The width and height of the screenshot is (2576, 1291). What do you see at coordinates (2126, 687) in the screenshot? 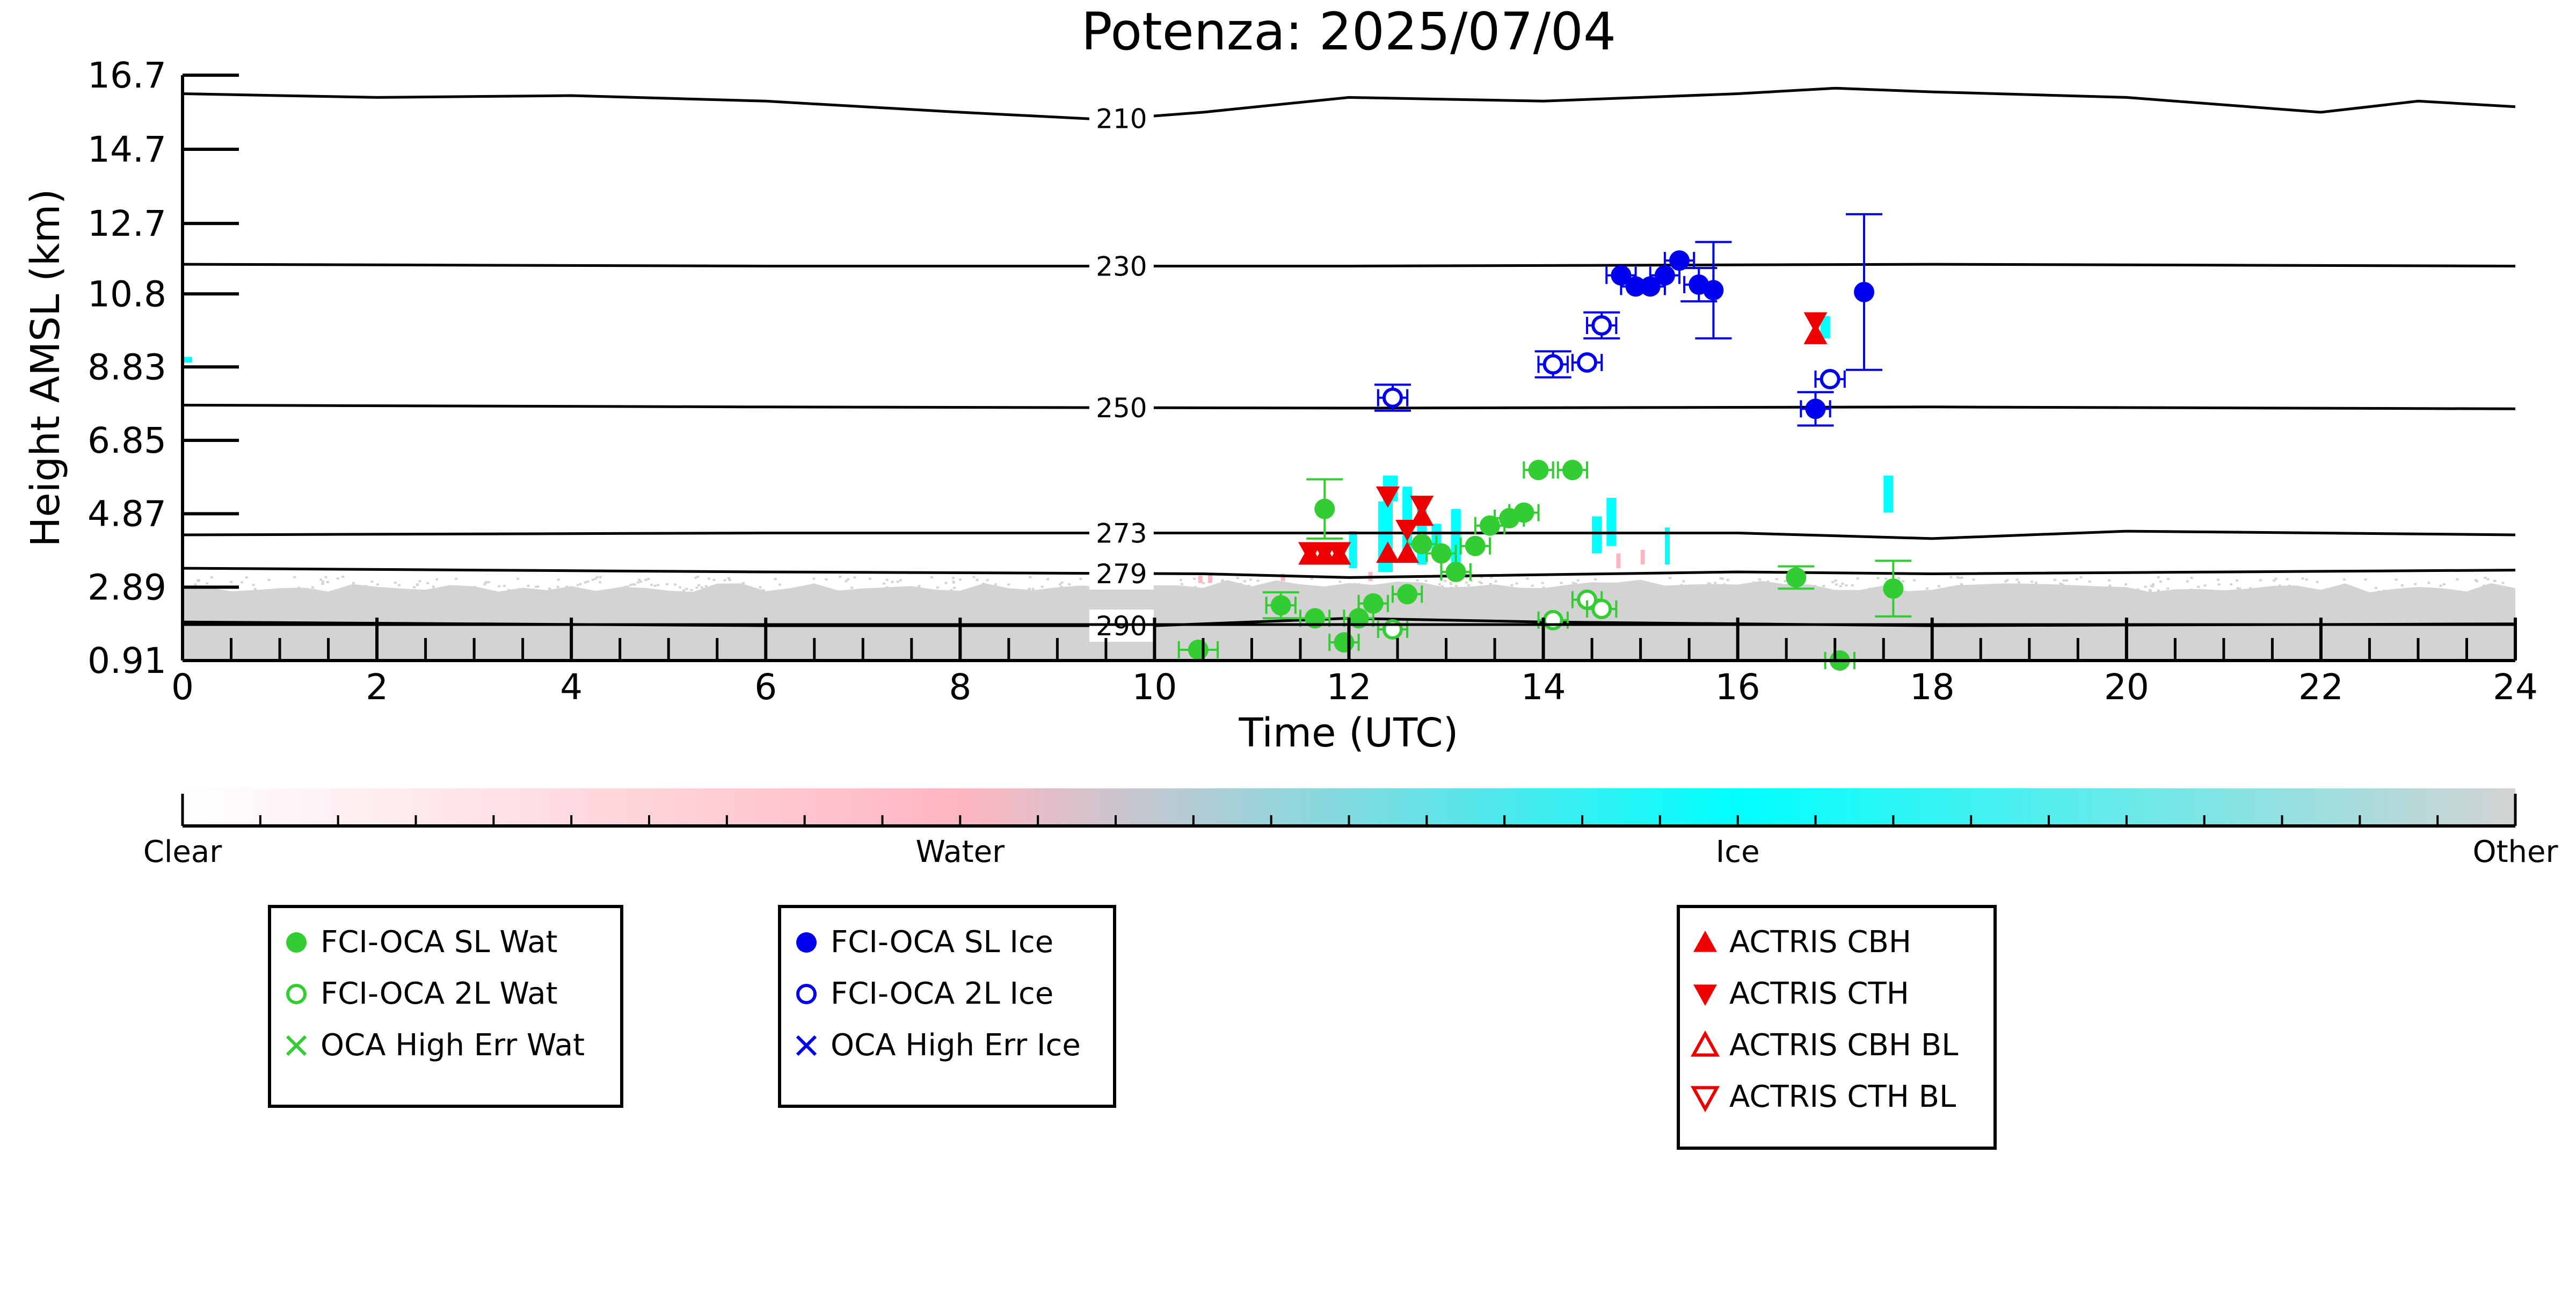
I see `x-tick-label: 20` at bounding box center [2126, 687].